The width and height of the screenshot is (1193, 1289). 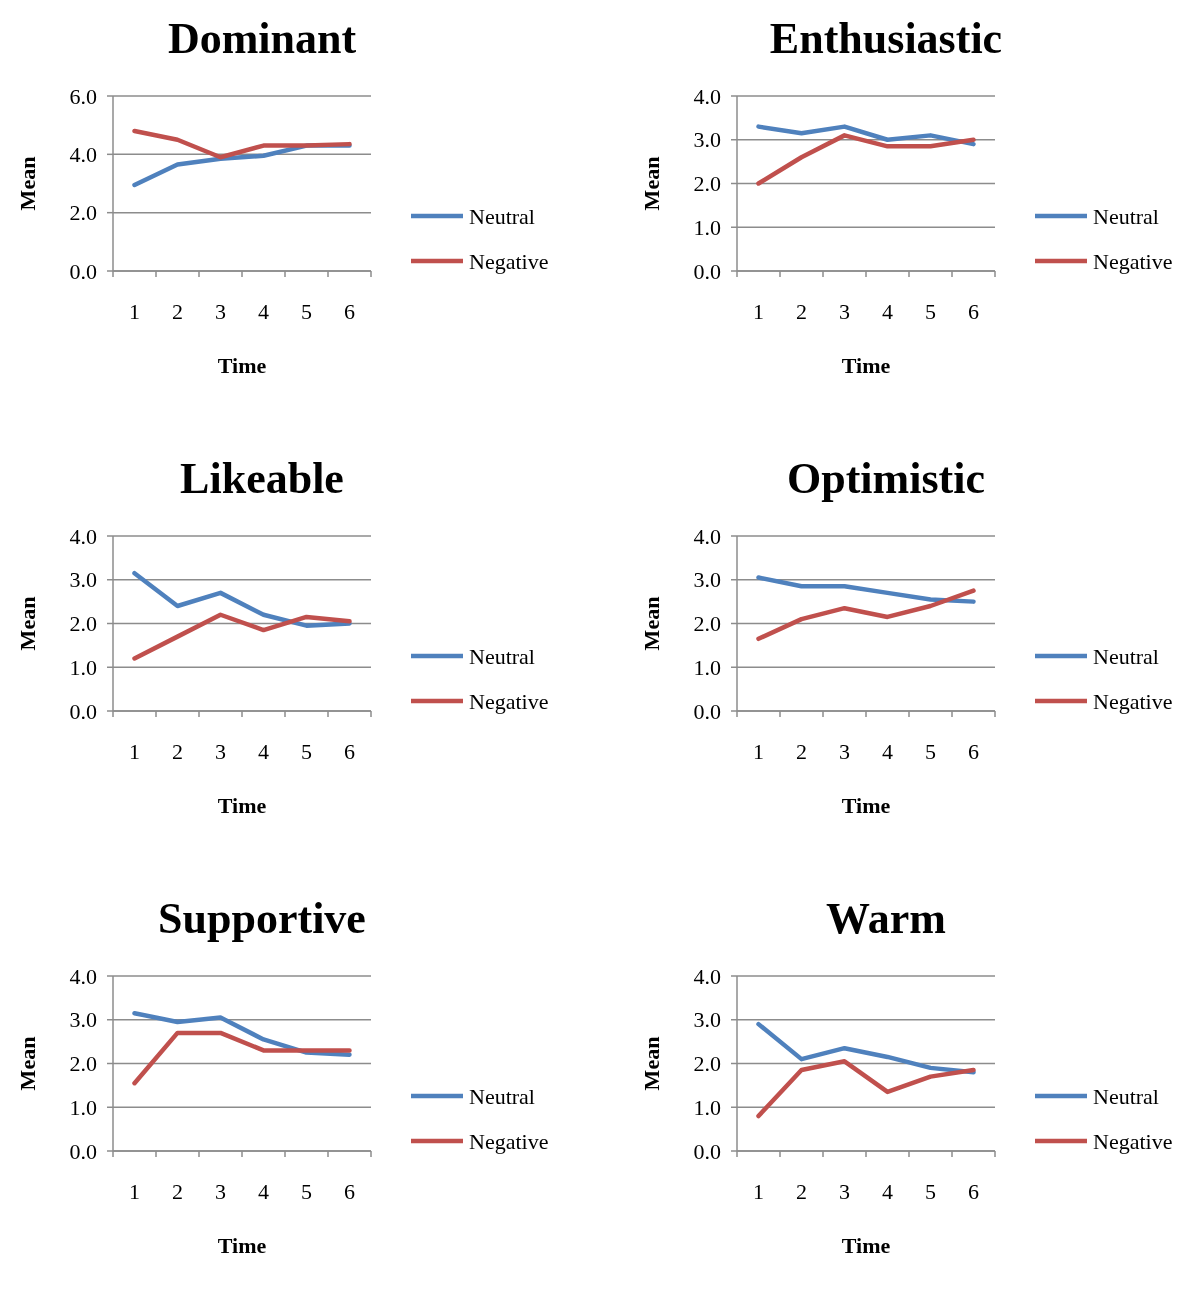 I want to click on chart-title: Likeable, so click(x=262, y=478).